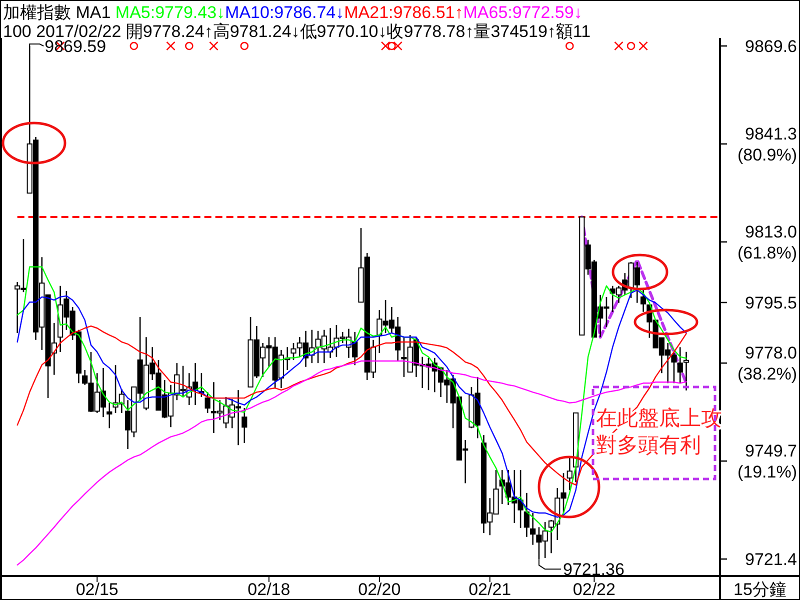 The height and width of the screenshot is (600, 800). Describe the element at coordinates (59, 12) in the screenshot. I see `chart-title: 加權指數 MA1` at that location.